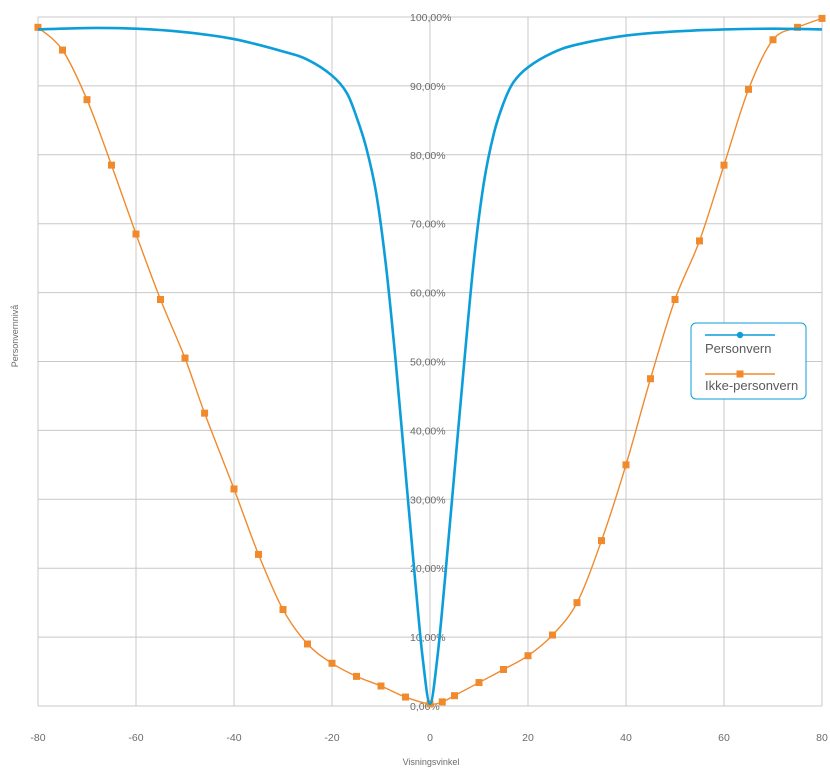 The height and width of the screenshot is (771, 830). Describe the element at coordinates (428, 638) in the screenshot. I see `y-tick-label: 10,00%` at that location.